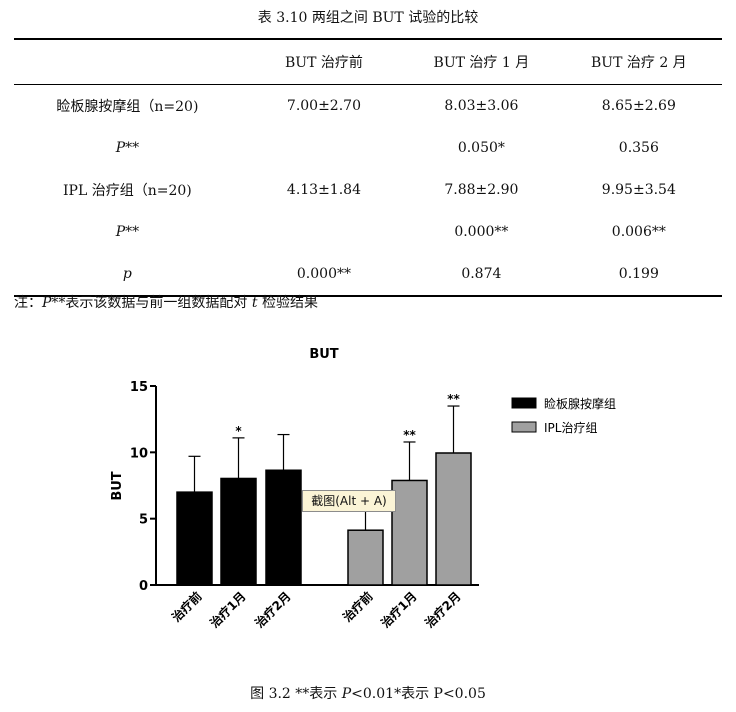 This screenshot has height=712, width=736. What do you see at coordinates (139, 453) in the screenshot?
I see `y-tick-label: 10` at bounding box center [139, 453].